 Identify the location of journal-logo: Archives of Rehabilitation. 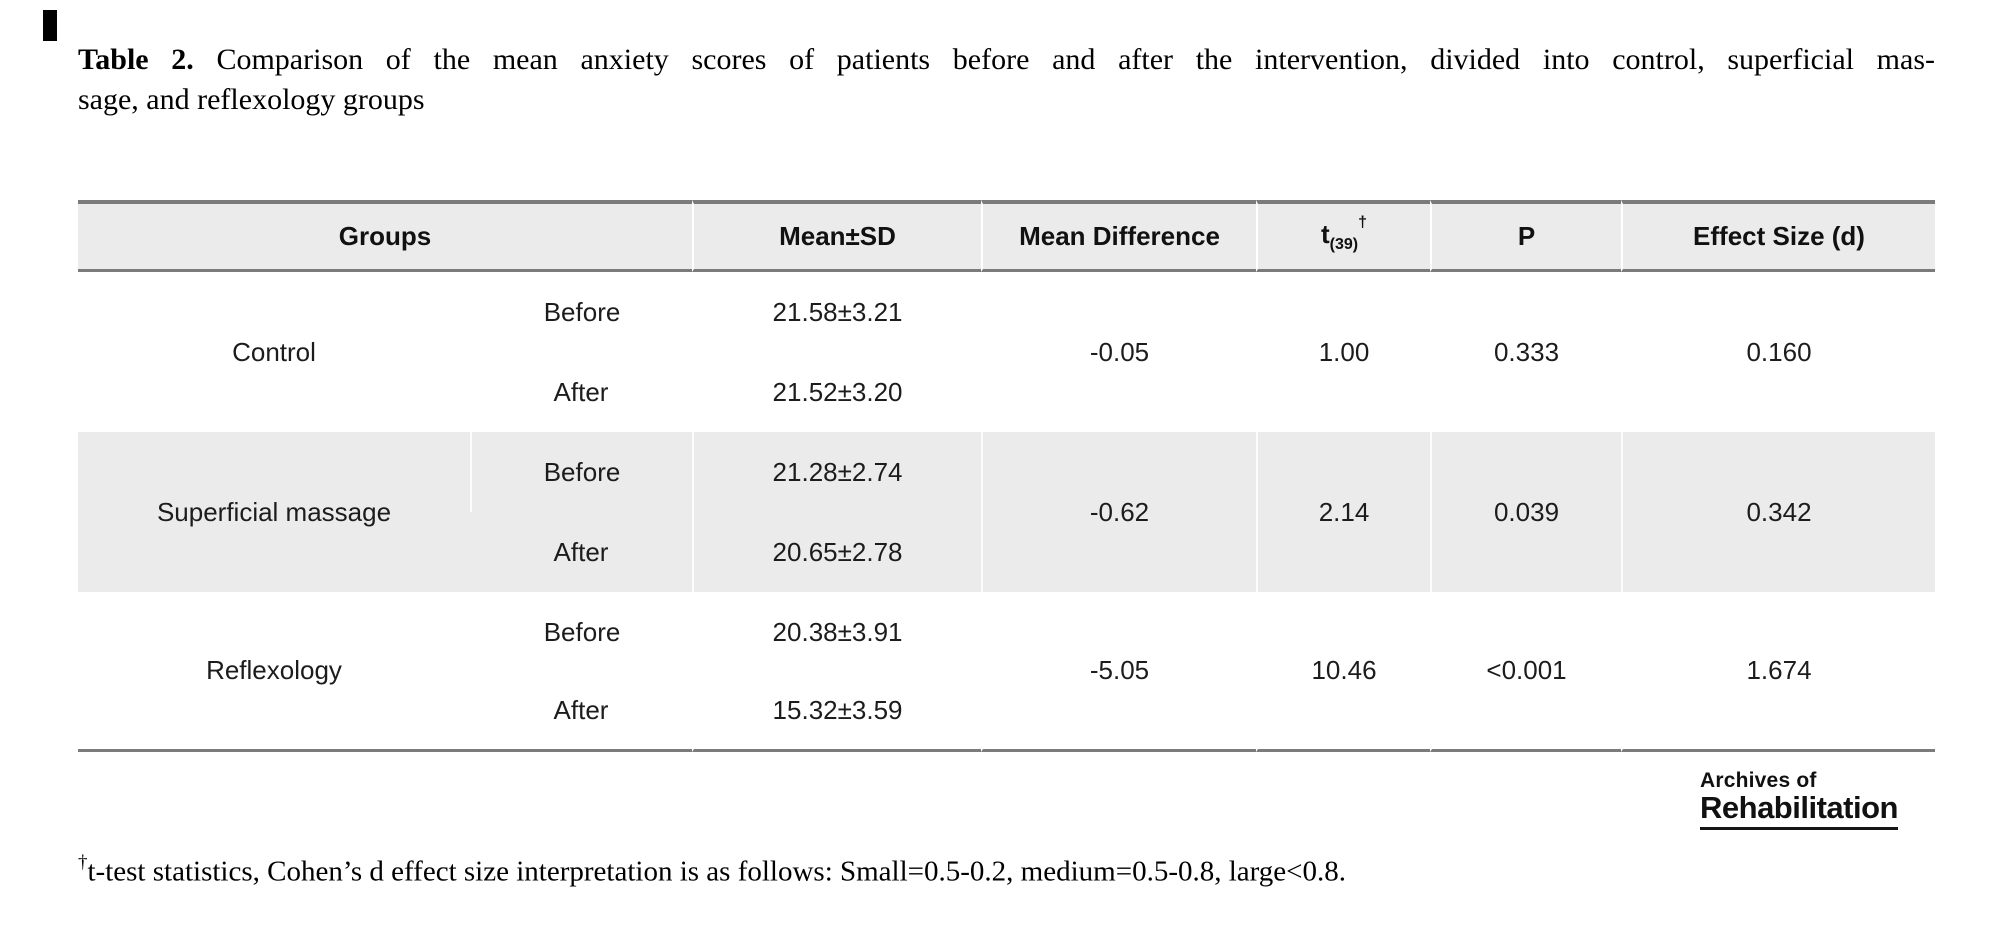
(1799, 799).